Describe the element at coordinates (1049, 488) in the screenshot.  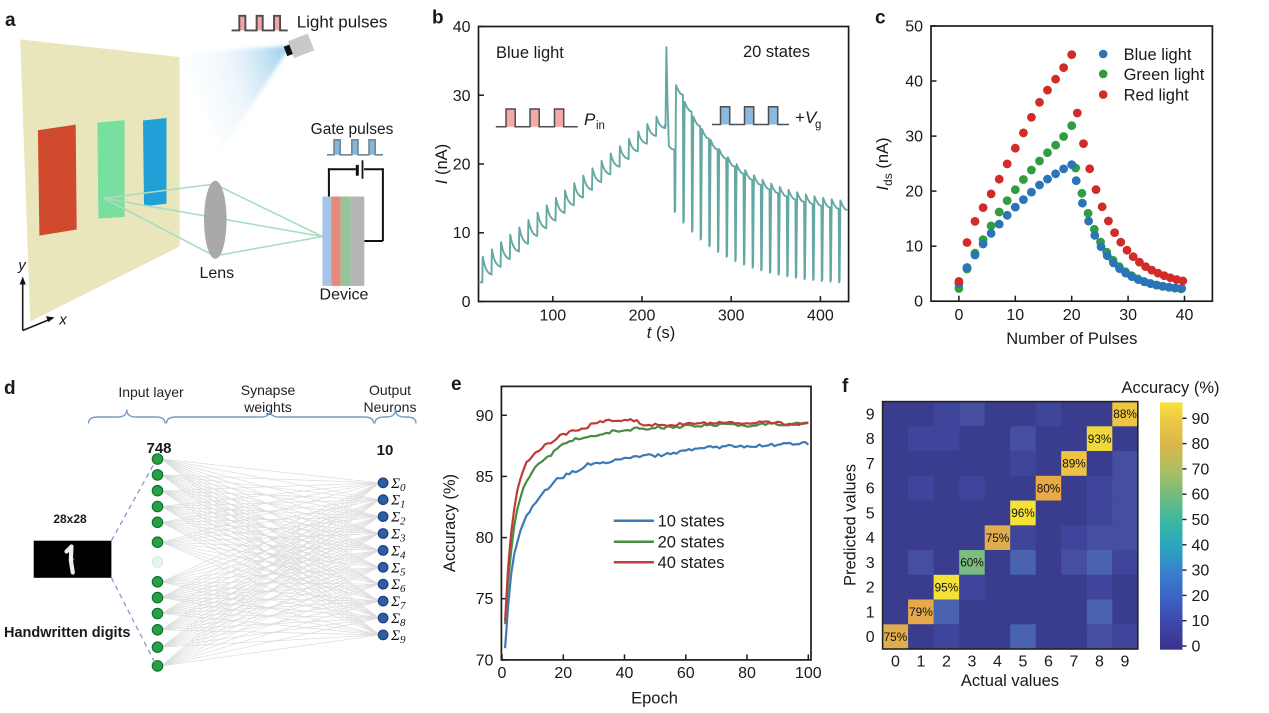
I see `svg-text: 80%` at that location.